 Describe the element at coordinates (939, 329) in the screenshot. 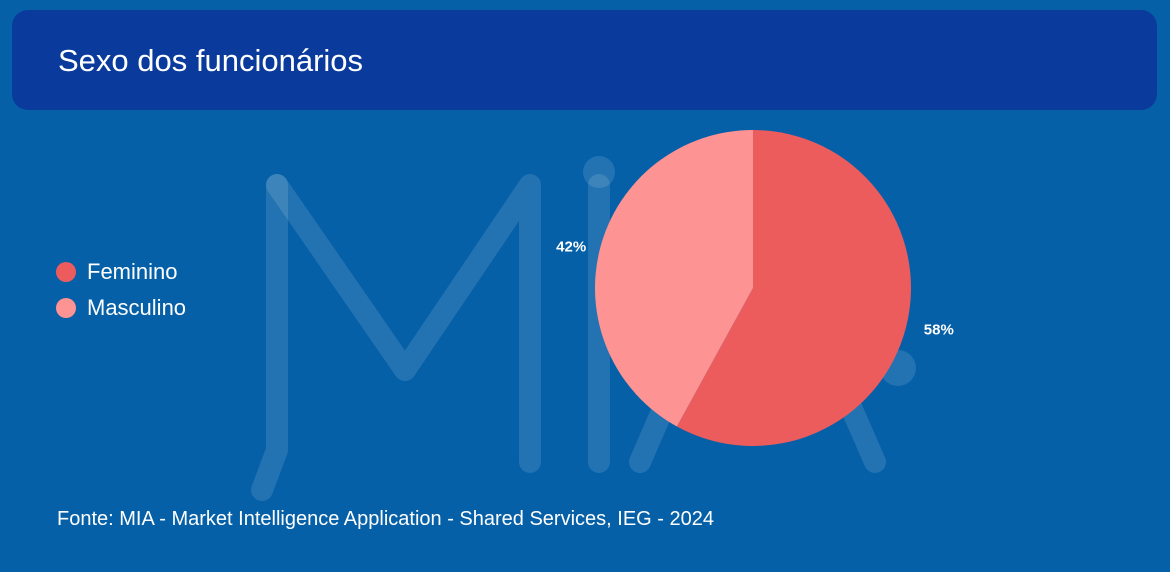

I see `data-label-feminino: 58%` at that location.